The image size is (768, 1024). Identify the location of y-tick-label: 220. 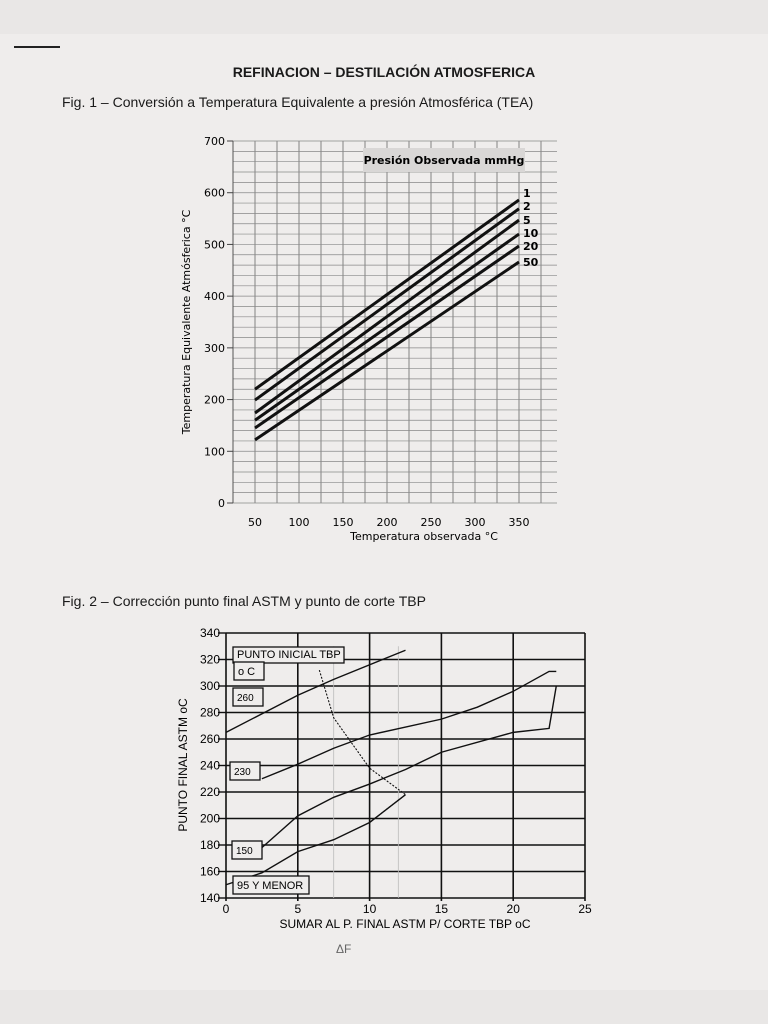
(210, 792).